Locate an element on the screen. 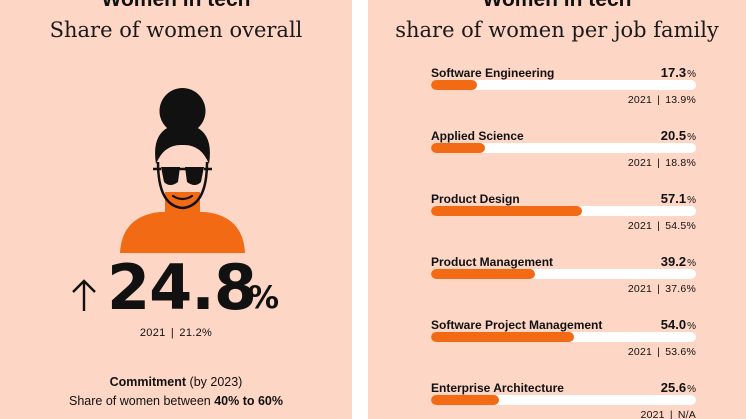 The image size is (746, 419). commitment-text: Share of women between 40% to 60% is located at coordinates (176, 401).